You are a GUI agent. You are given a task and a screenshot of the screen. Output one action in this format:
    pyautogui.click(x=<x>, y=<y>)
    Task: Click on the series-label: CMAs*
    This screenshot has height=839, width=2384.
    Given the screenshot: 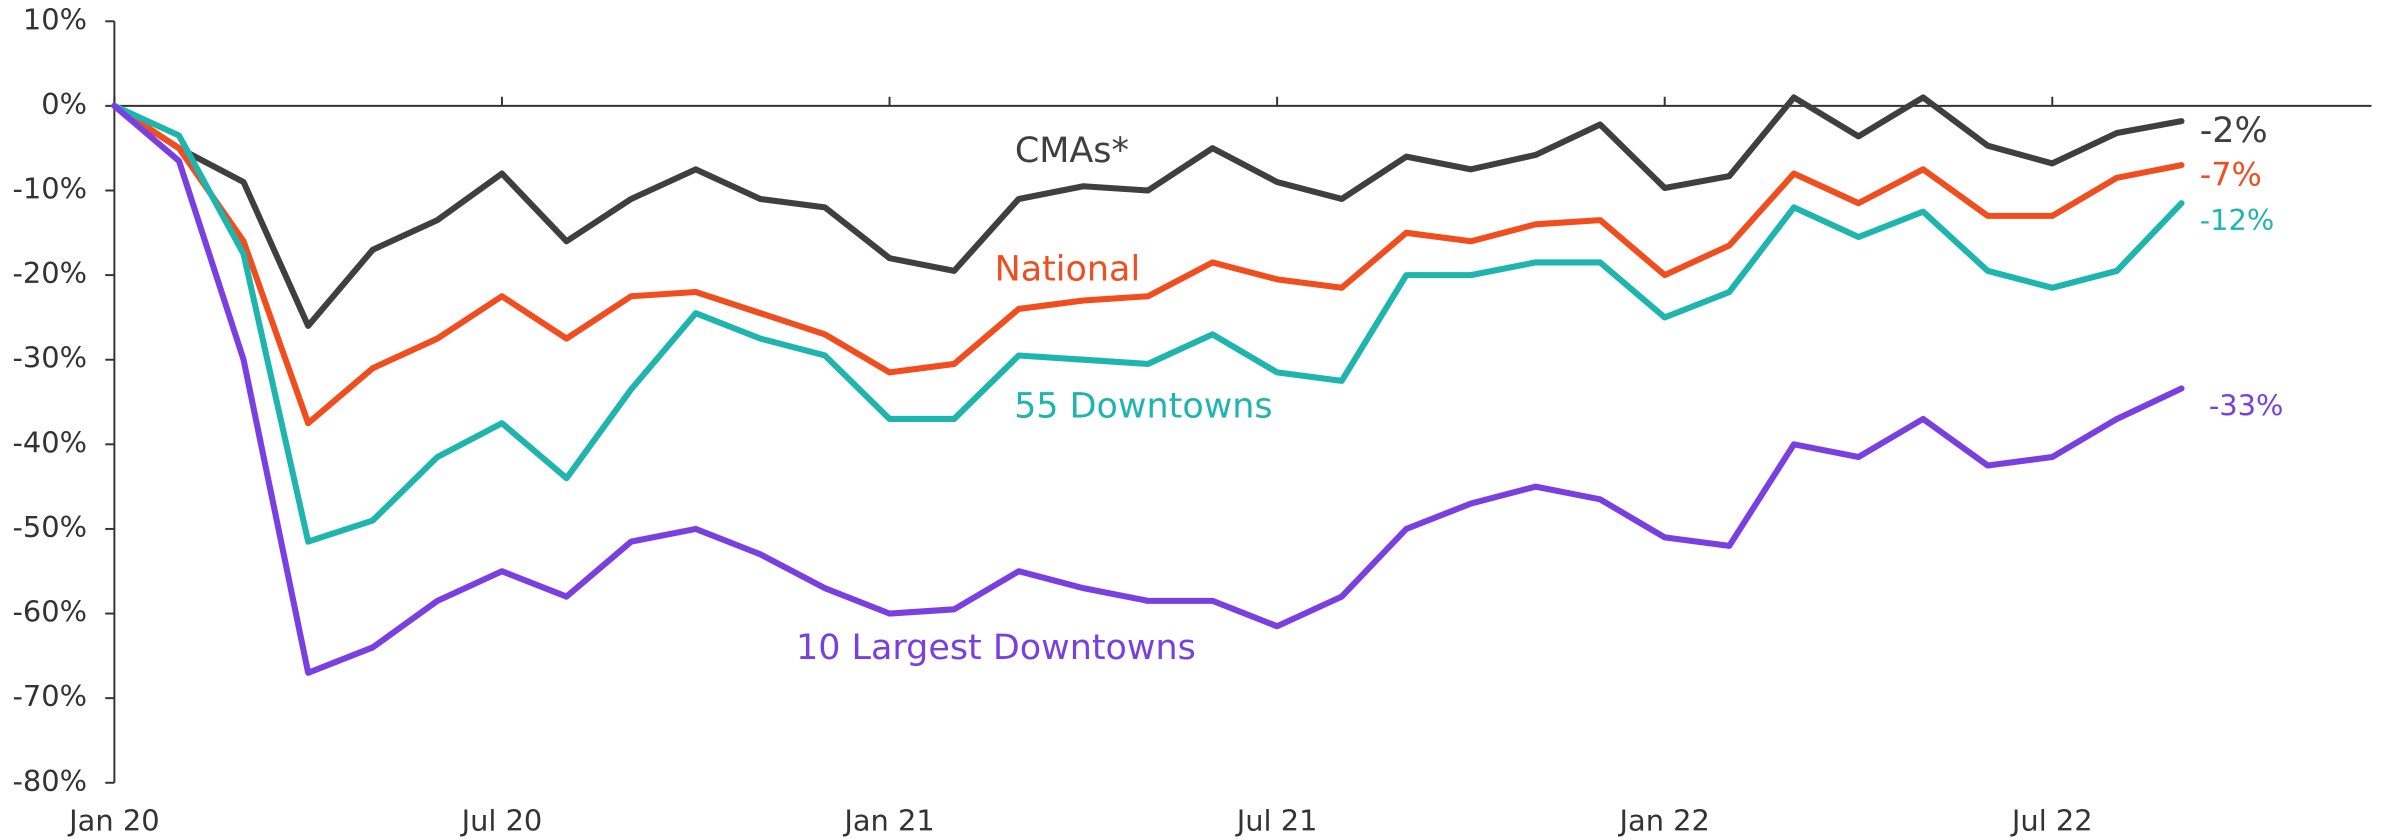 What is the action you would take?
    pyautogui.click(x=1072, y=151)
    